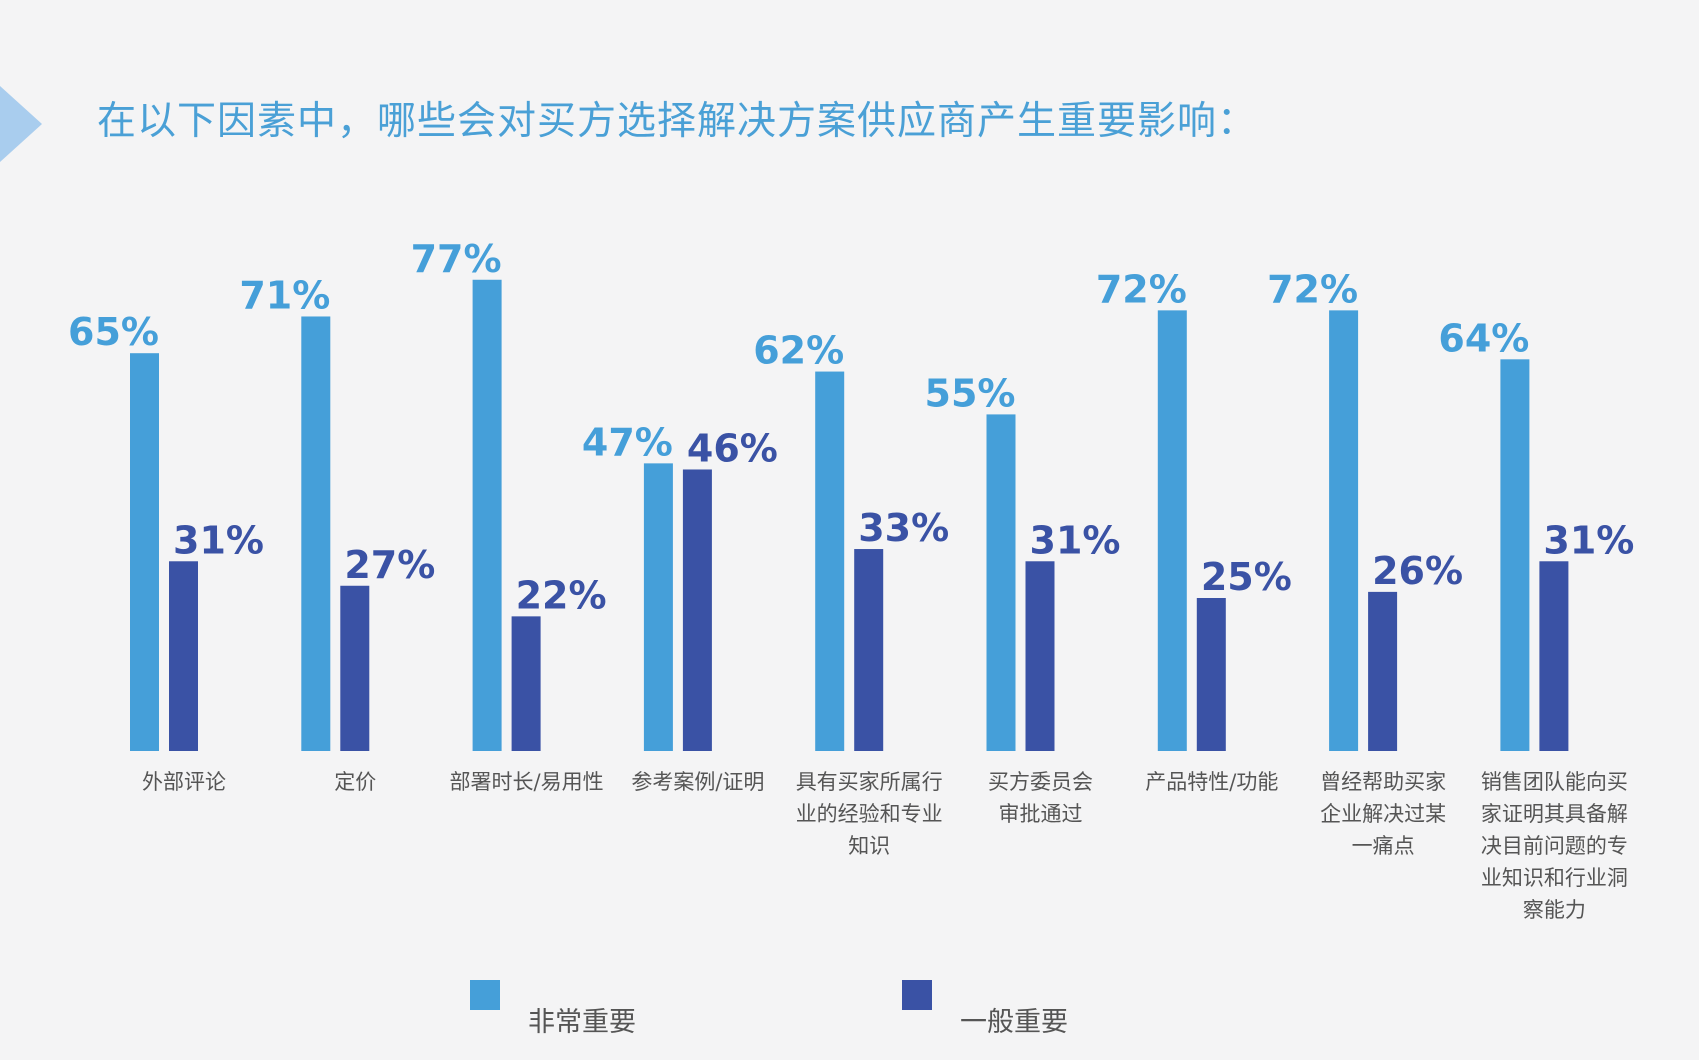 Image resolution: width=1699 pixels, height=1060 pixels. Describe the element at coordinates (869, 782) in the screenshot. I see `category-label-4-line-0: 具有买家所属行` at that location.